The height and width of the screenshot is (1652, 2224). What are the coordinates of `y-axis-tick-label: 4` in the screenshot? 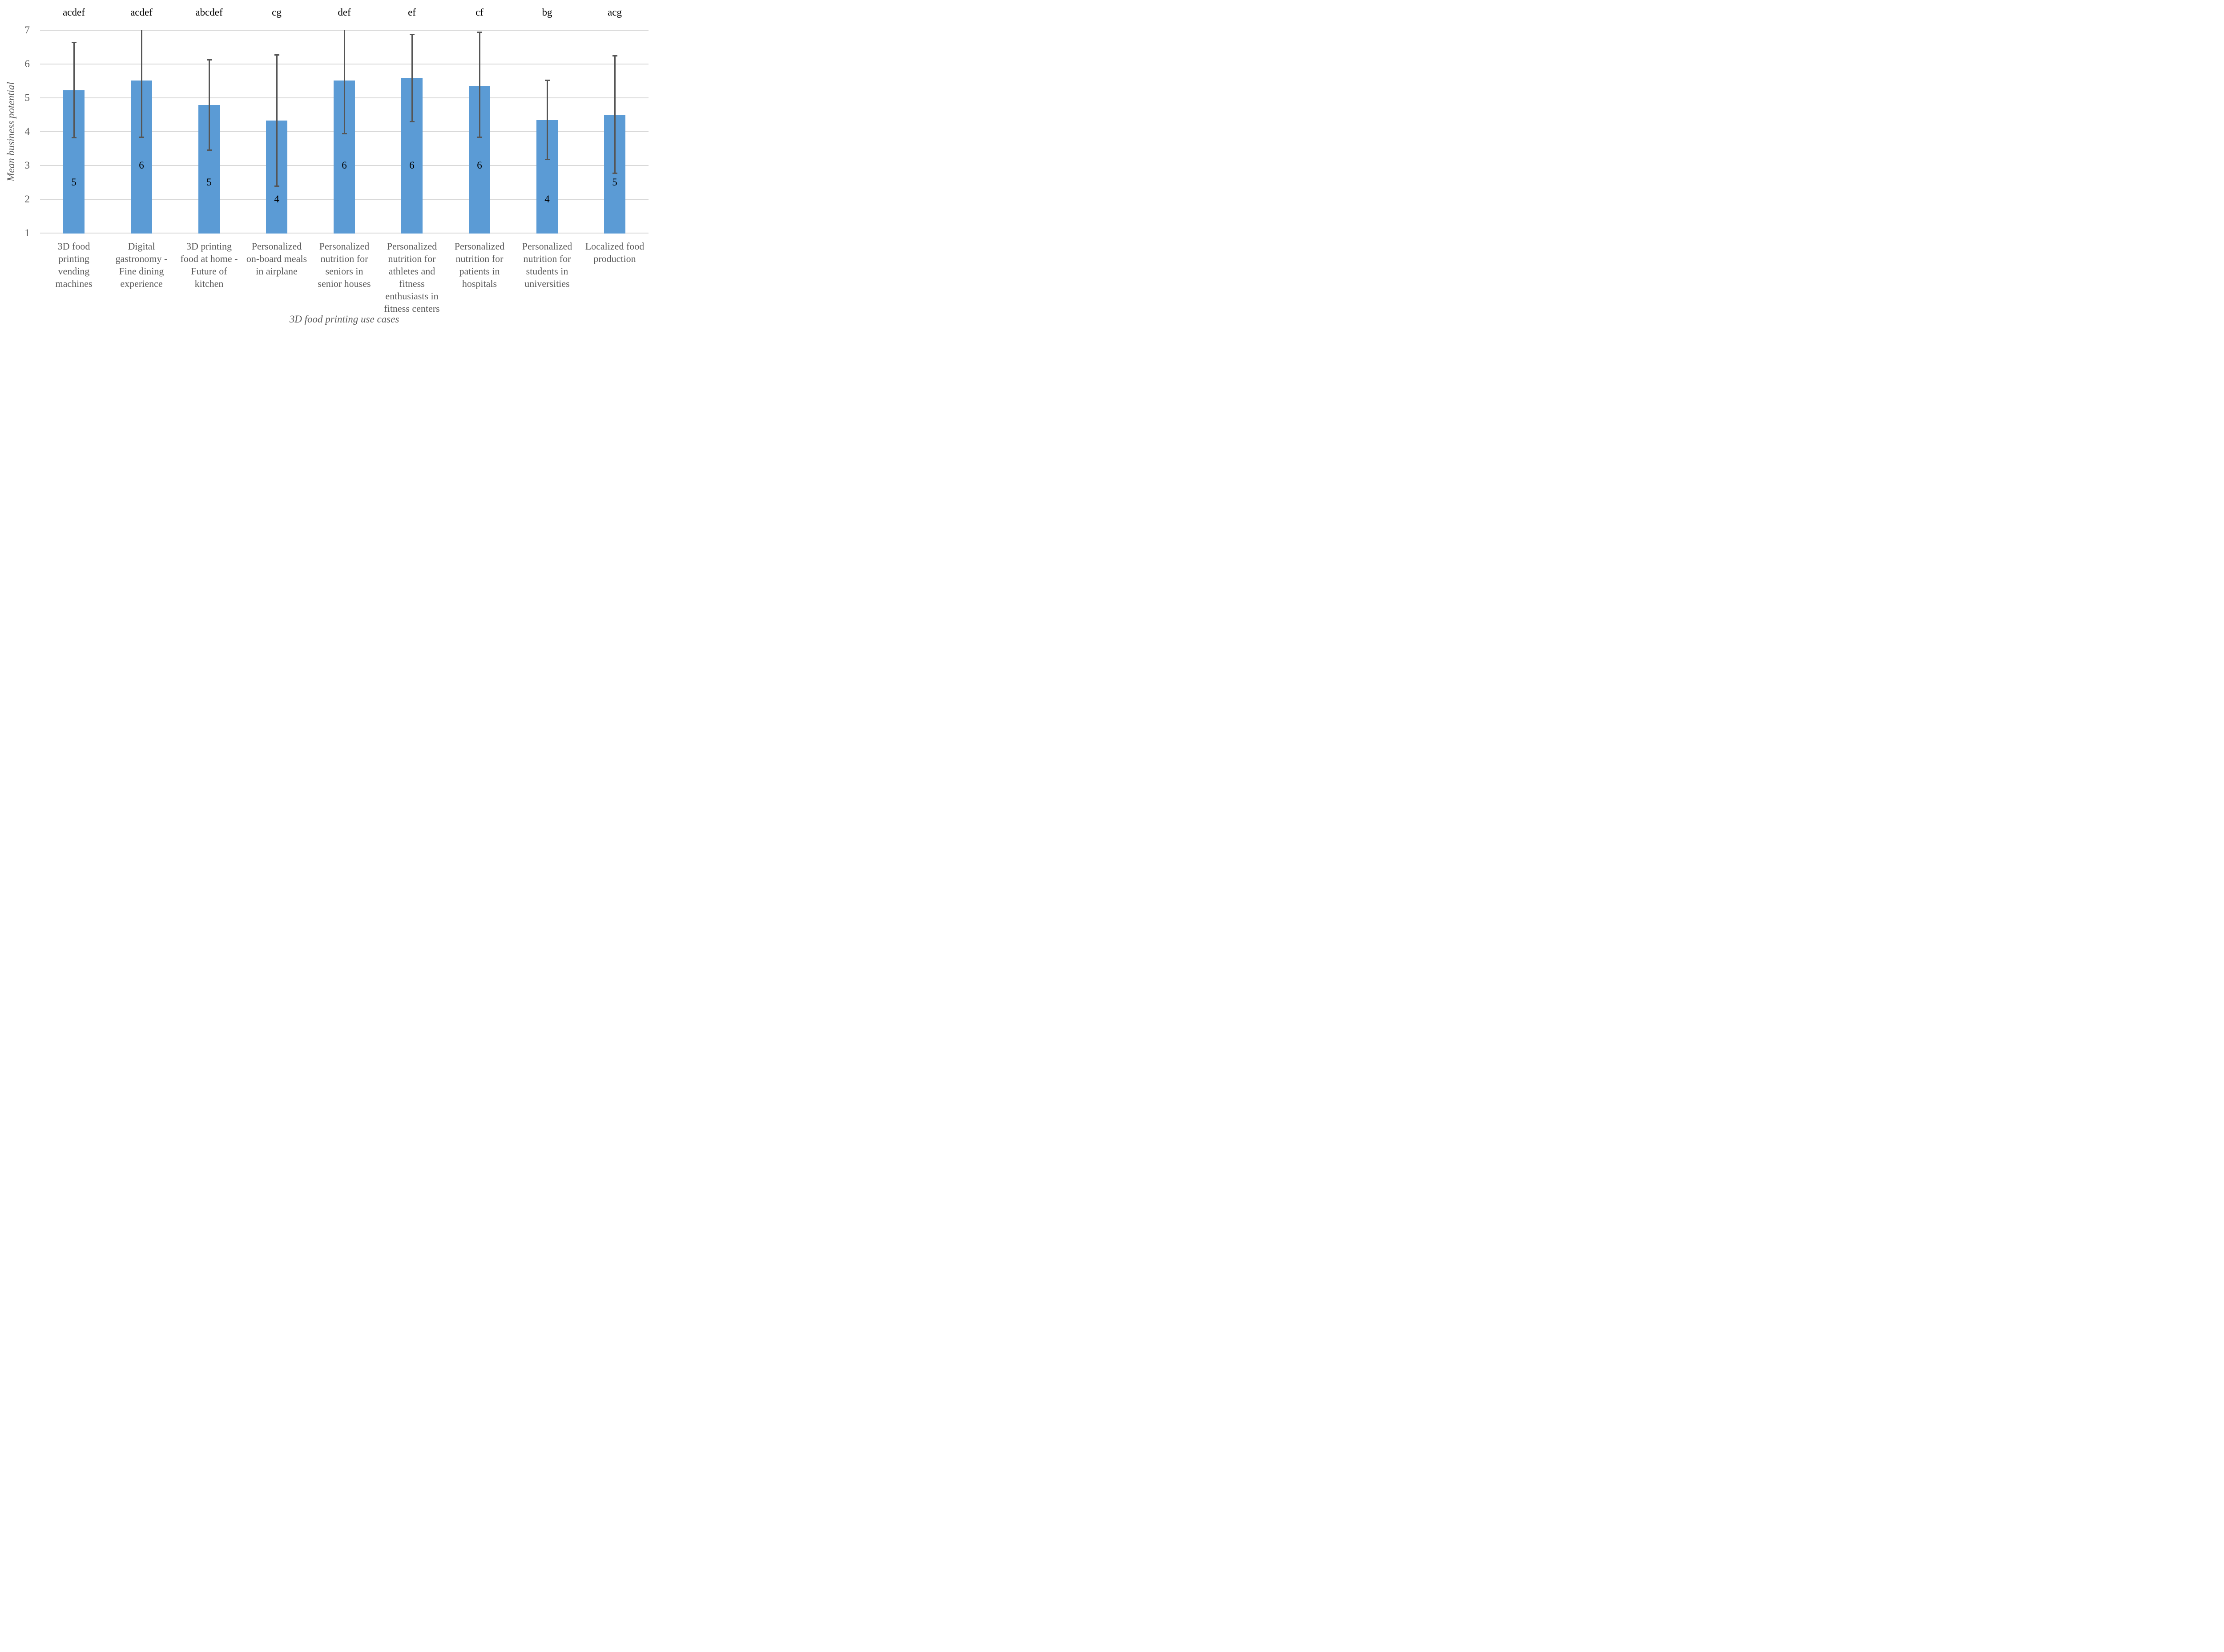 It's located at (27, 131).